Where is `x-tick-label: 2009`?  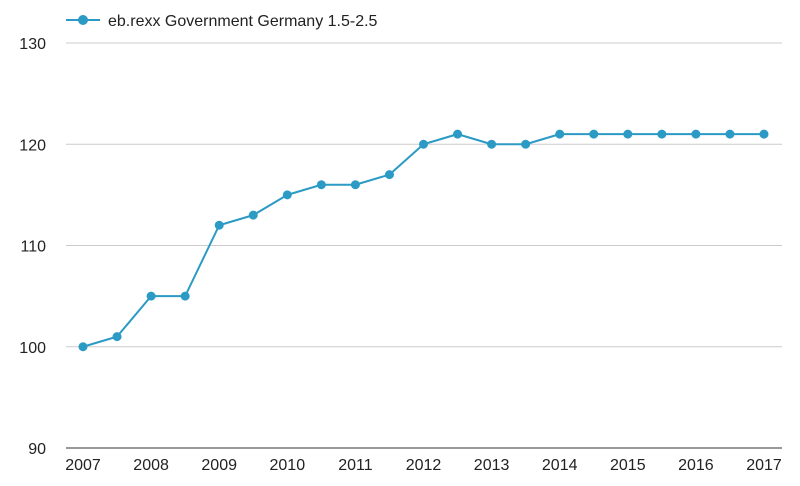 x-tick-label: 2009 is located at coordinates (219, 465).